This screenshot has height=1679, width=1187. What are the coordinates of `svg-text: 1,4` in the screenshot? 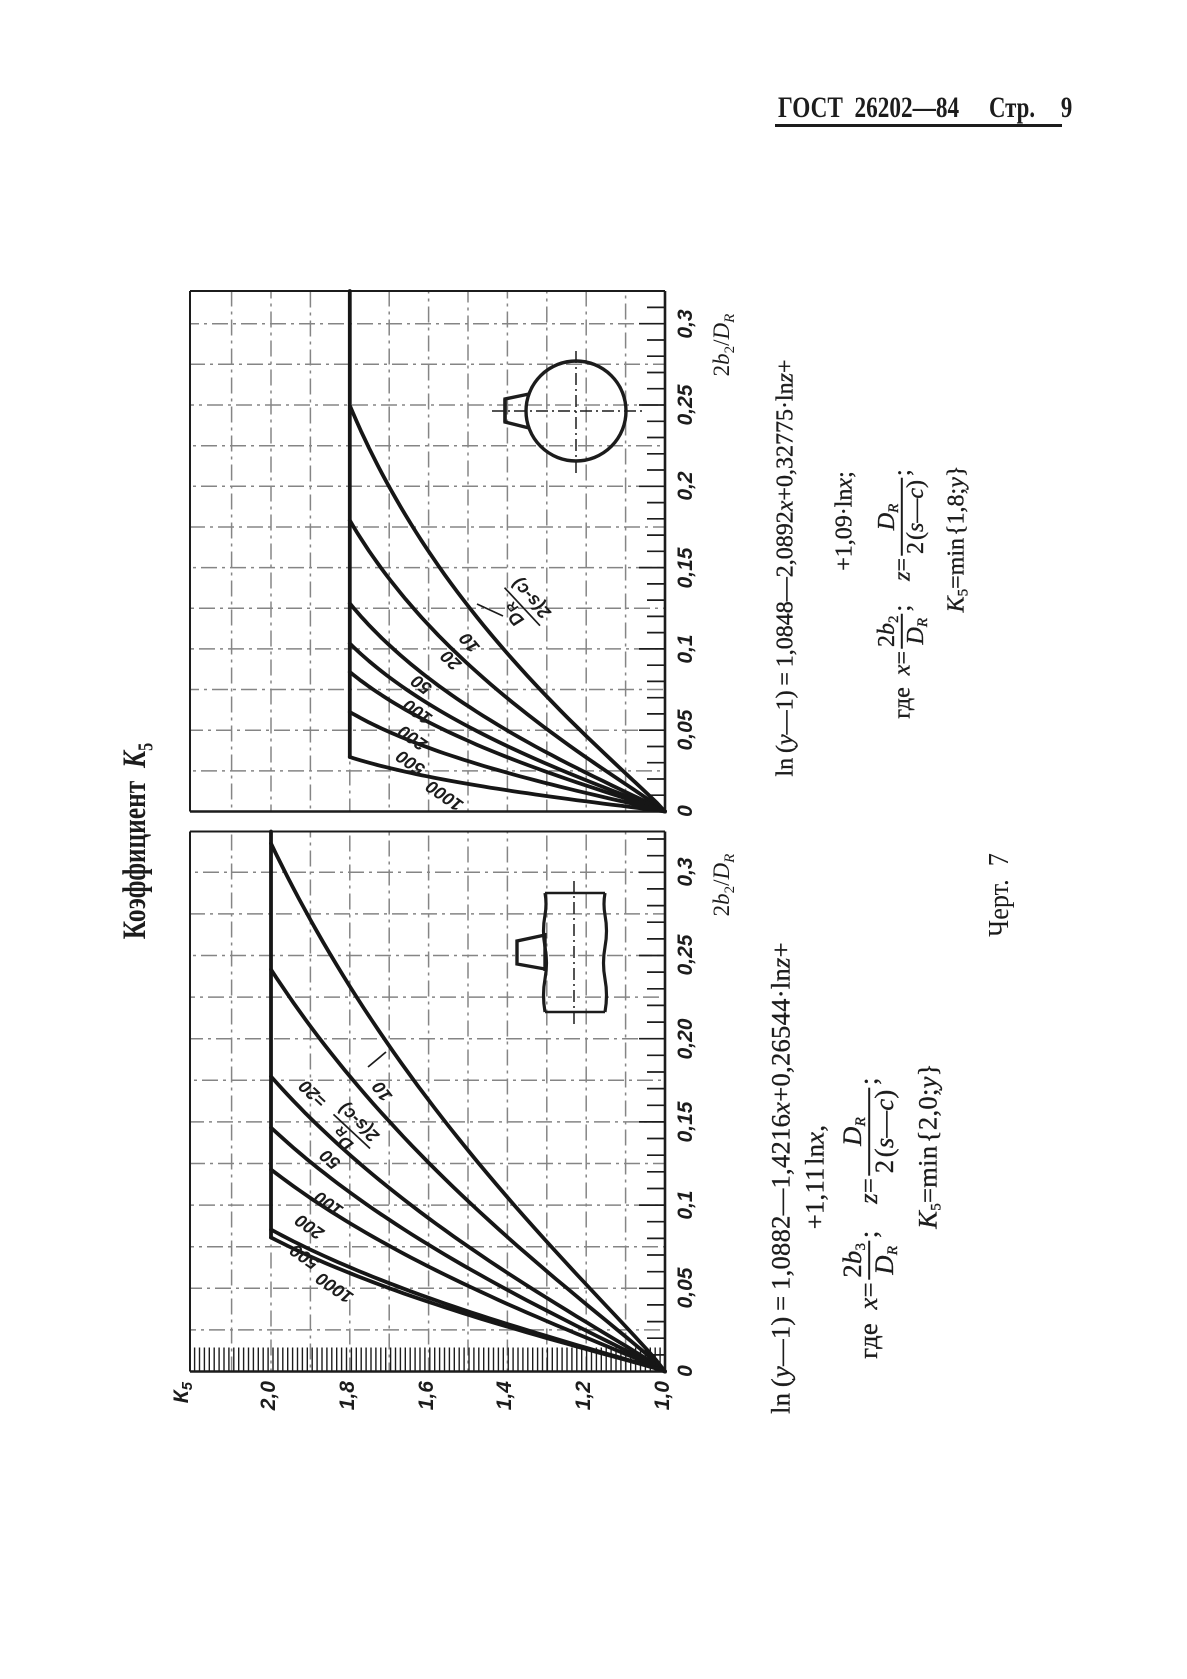 It's located at (504, 1396).